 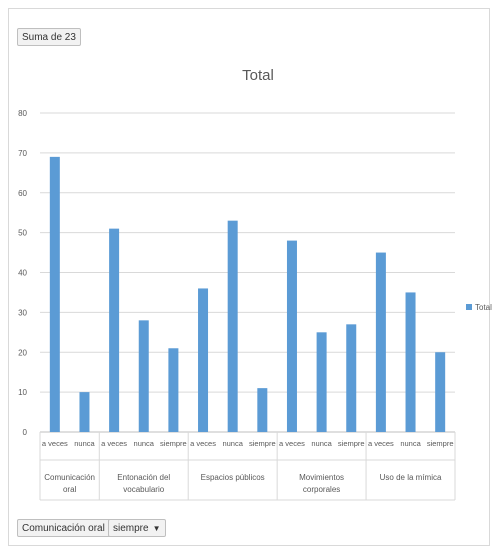 What do you see at coordinates (22, 312) in the screenshot?
I see `y-tick-label: 30` at bounding box center [22, 312].